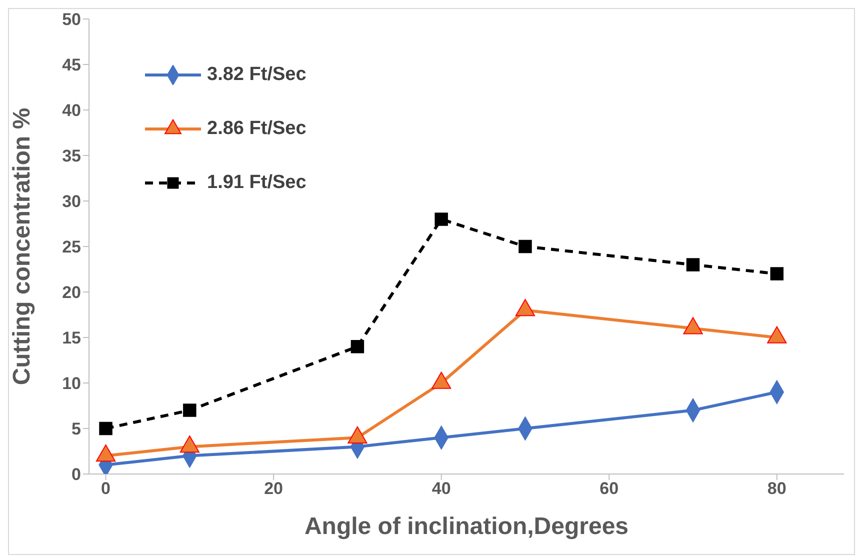 The image size is (860, 560). Describe the element at coordinates (776, 488) in the screenshot. I see `x-tick-label: 80` at that location.